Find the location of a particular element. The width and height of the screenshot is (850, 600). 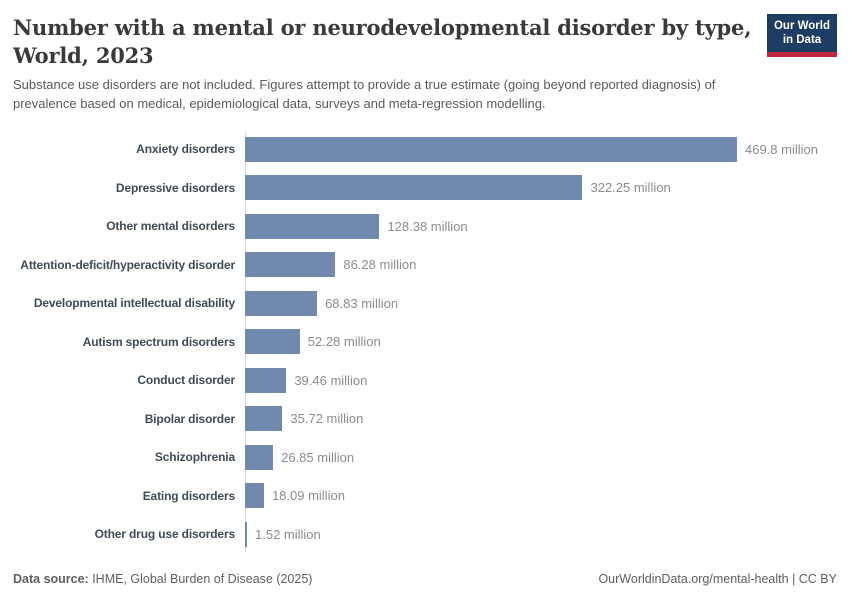

category-label: Depressive disorders is located at coordinates (175, 187).